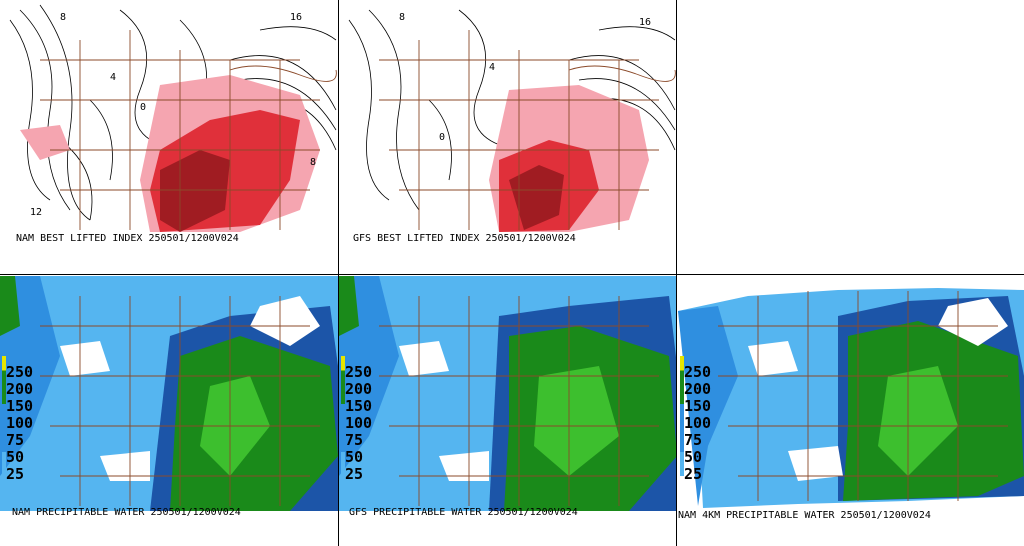  I want to click on contour-label: 12, so click(36, 212).